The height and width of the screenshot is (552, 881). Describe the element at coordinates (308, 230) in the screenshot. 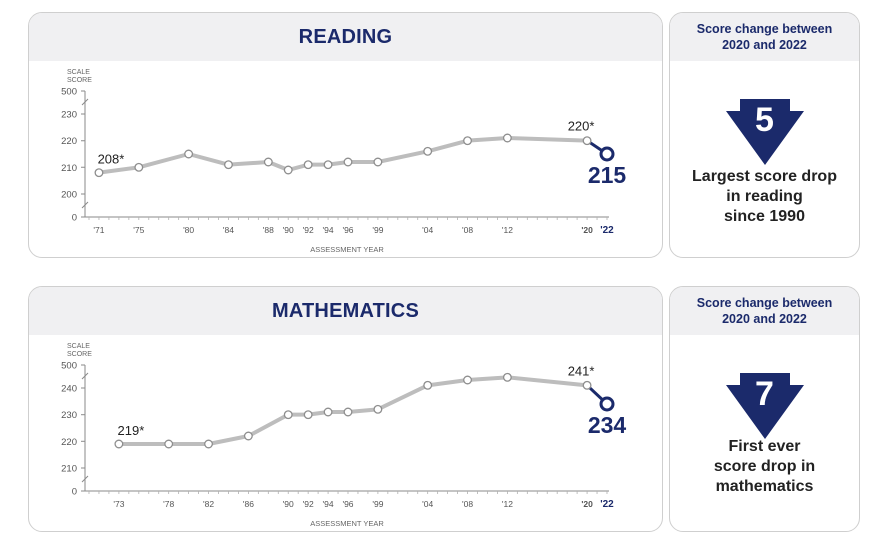

I see `reading-x-tick-label: '92` at that location.